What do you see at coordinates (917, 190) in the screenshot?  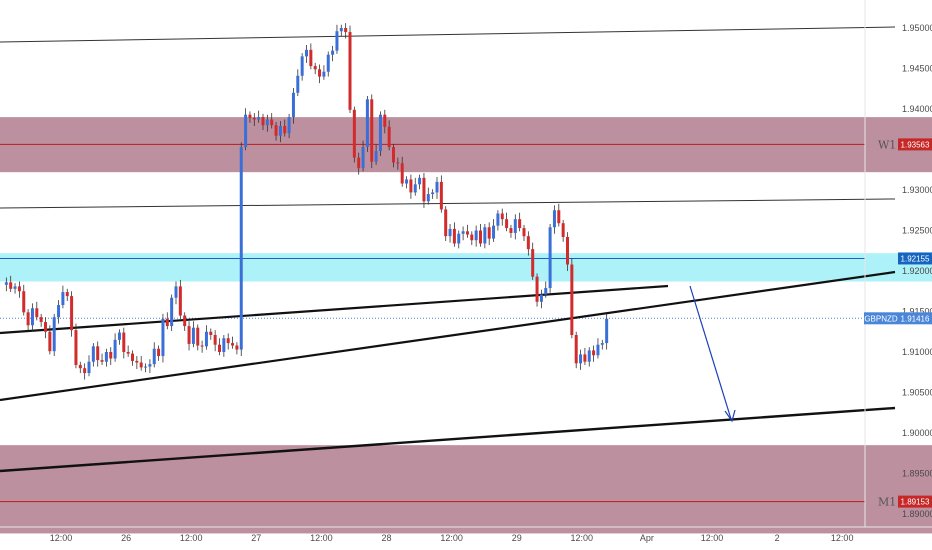 I see `price-tick-label: 1.93000` at bounding box center [917, 190].